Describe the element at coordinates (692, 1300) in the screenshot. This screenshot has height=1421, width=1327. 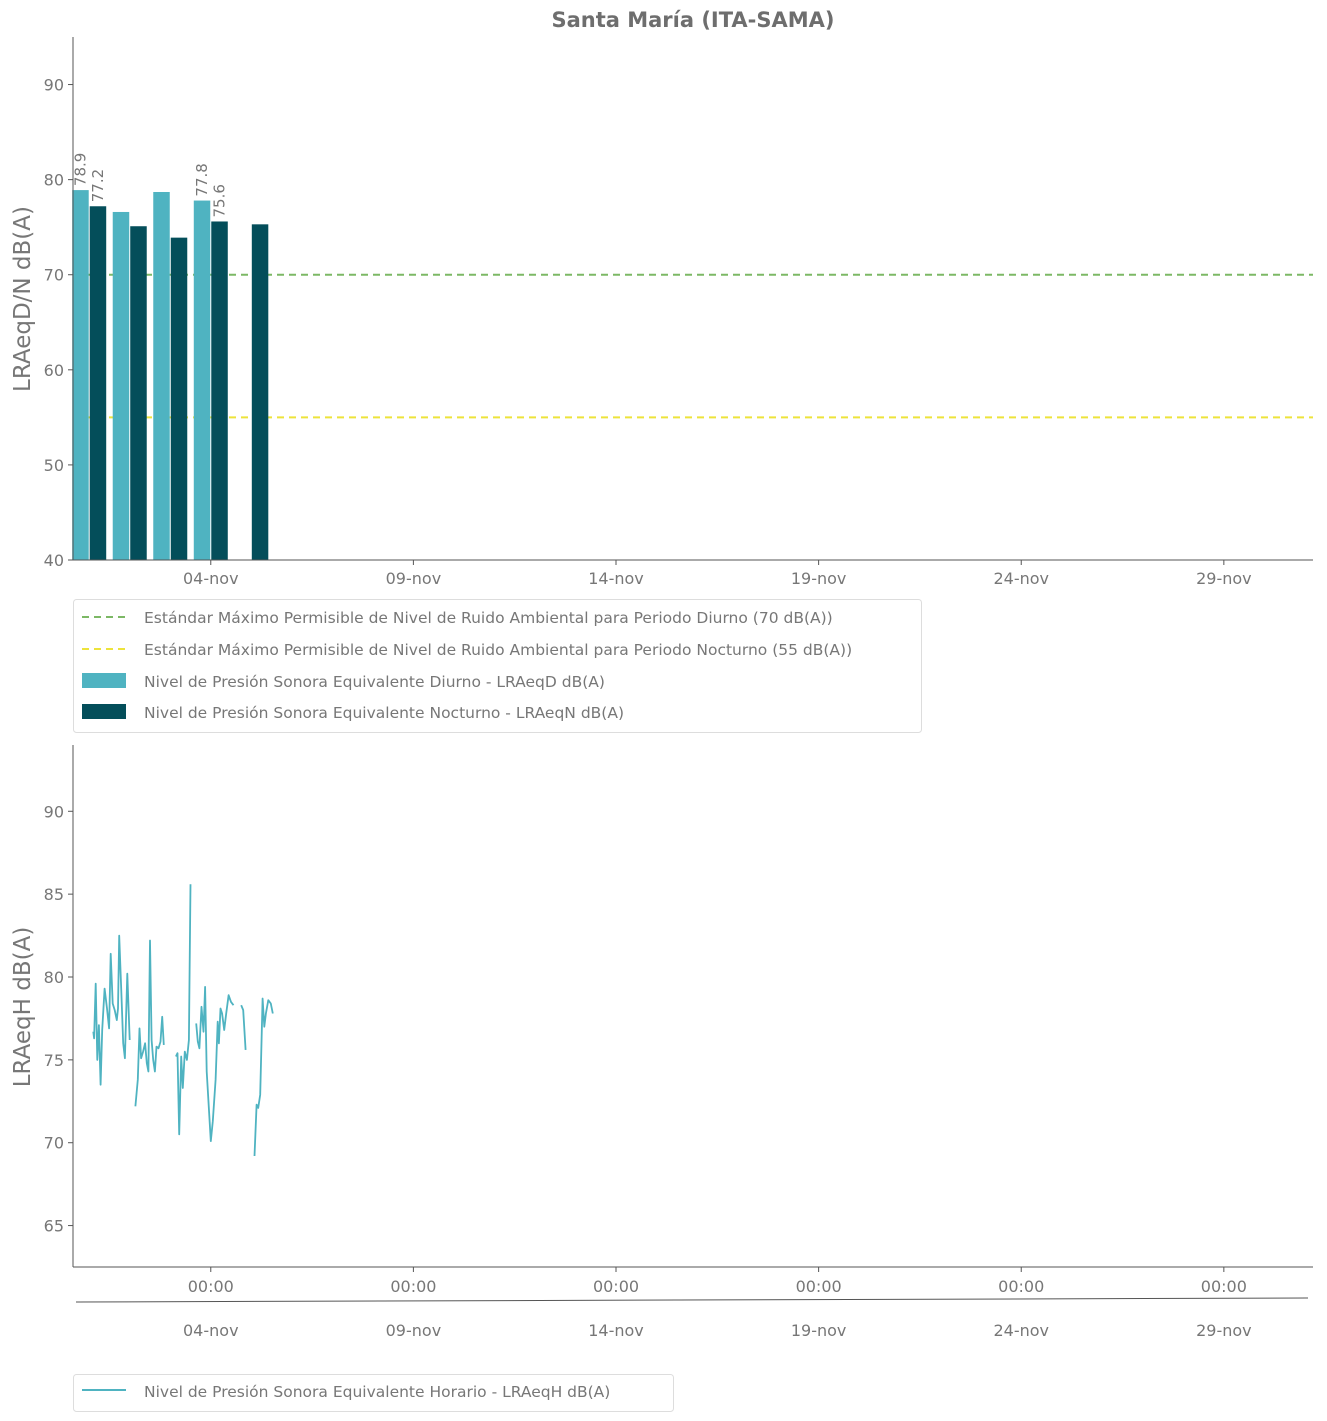
I see `secondary-axis-line` at that location.